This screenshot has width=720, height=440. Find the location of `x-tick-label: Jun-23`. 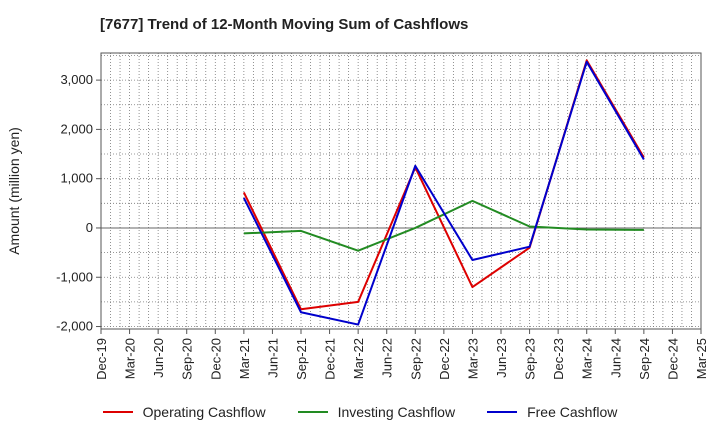

x-tick-label: Jun-23 is located at coordinates (501, 358).